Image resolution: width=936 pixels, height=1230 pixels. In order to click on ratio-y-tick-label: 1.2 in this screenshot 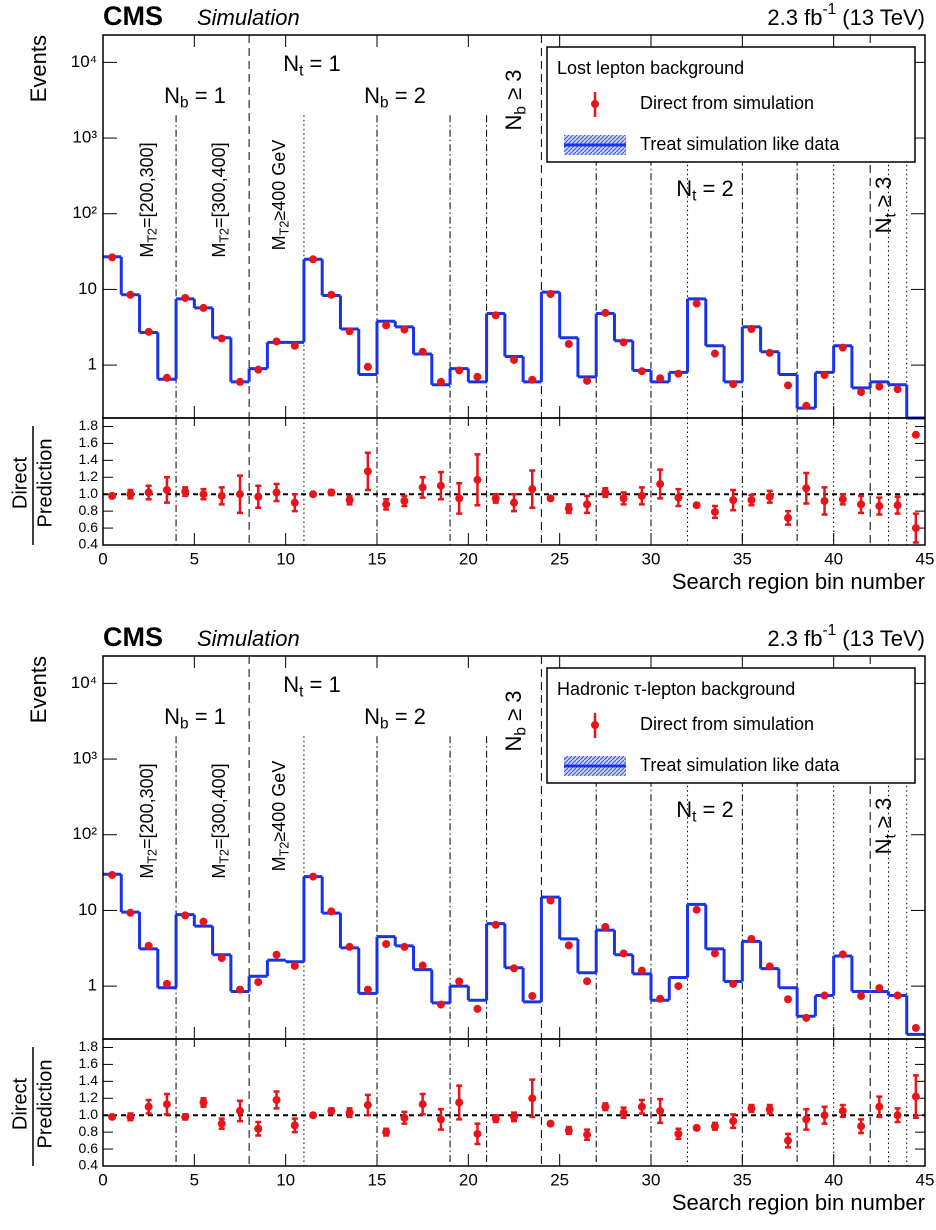, I will do `click(89, 1097)`.